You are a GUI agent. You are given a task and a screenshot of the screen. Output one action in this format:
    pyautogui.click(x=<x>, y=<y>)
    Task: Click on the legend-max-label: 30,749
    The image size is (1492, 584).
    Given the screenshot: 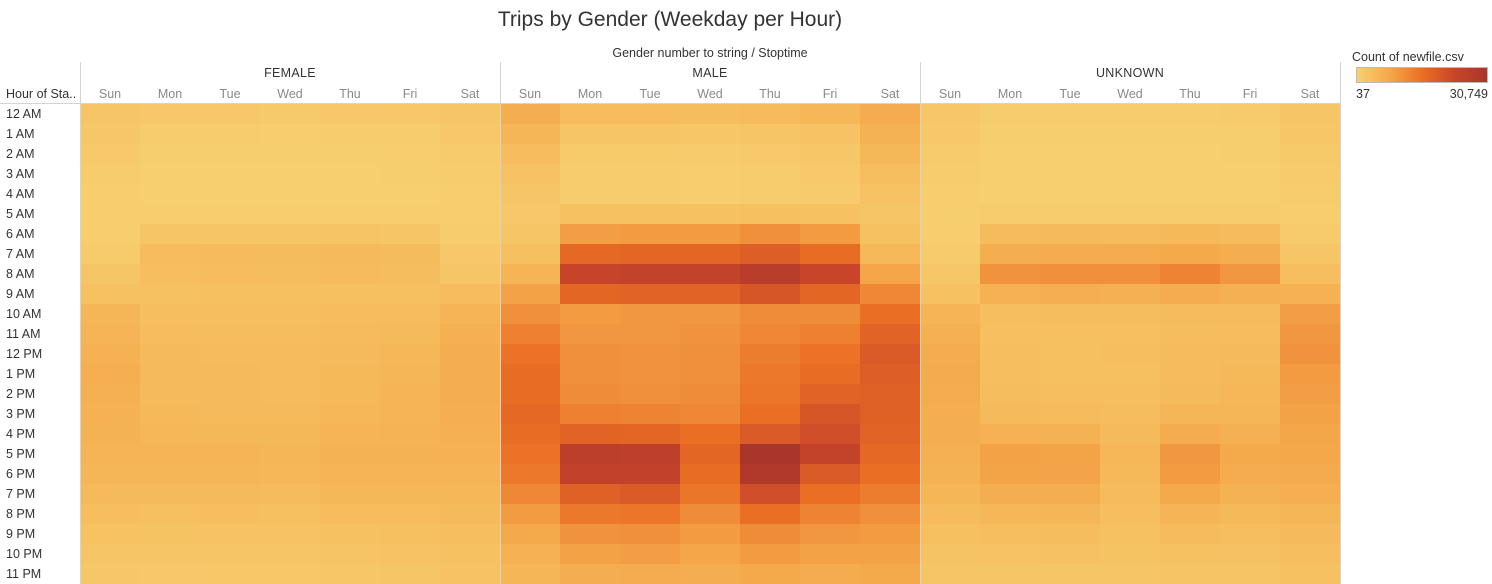 What is the action you would take?
    pyautogui.click(x=1468, y=94)
    